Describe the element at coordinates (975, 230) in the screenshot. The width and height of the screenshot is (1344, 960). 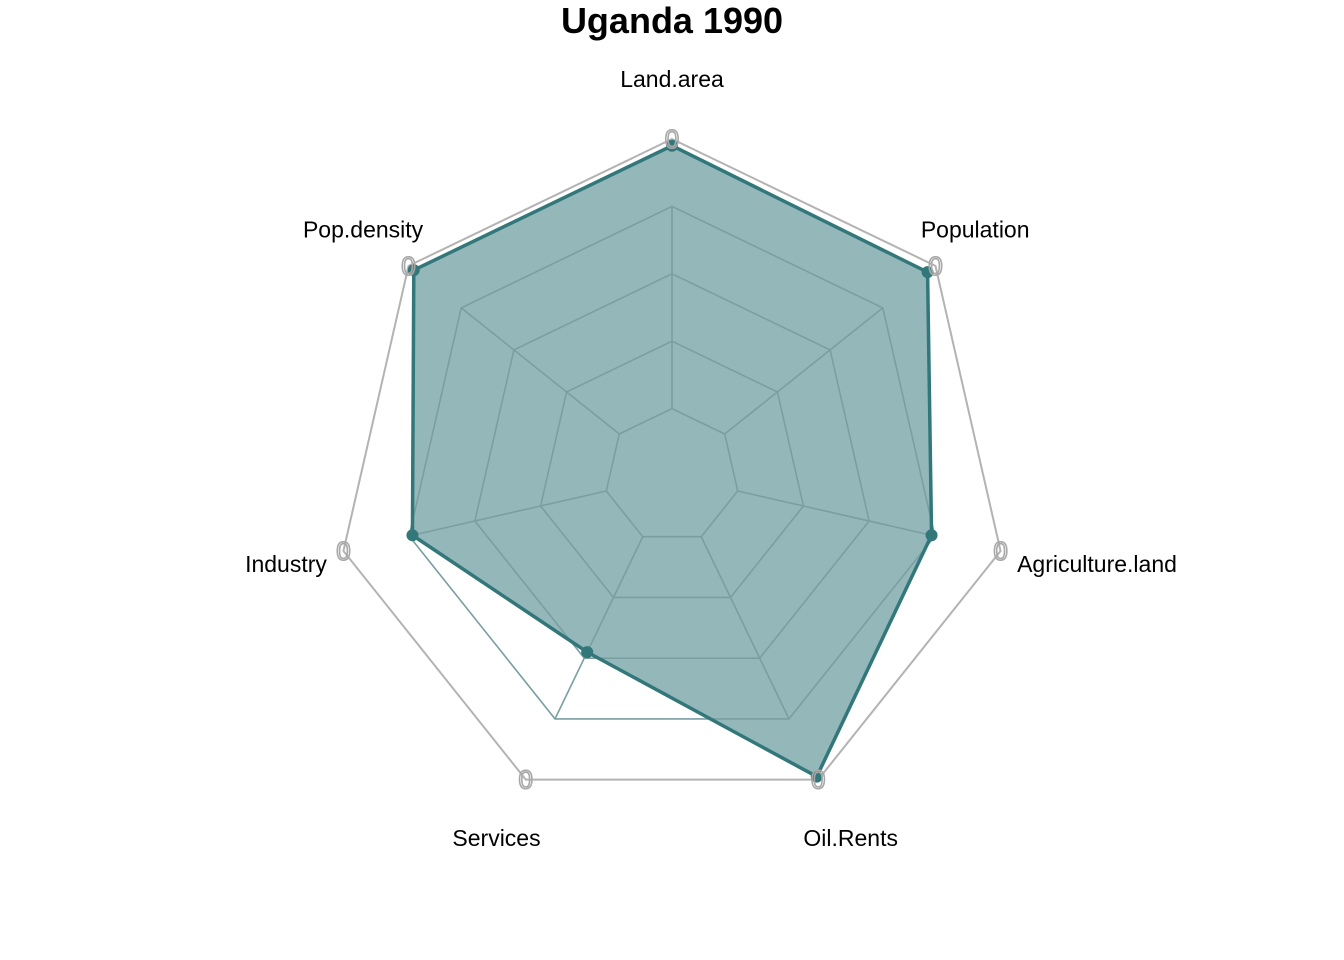
I see `axis-label-population: Population` at that location.